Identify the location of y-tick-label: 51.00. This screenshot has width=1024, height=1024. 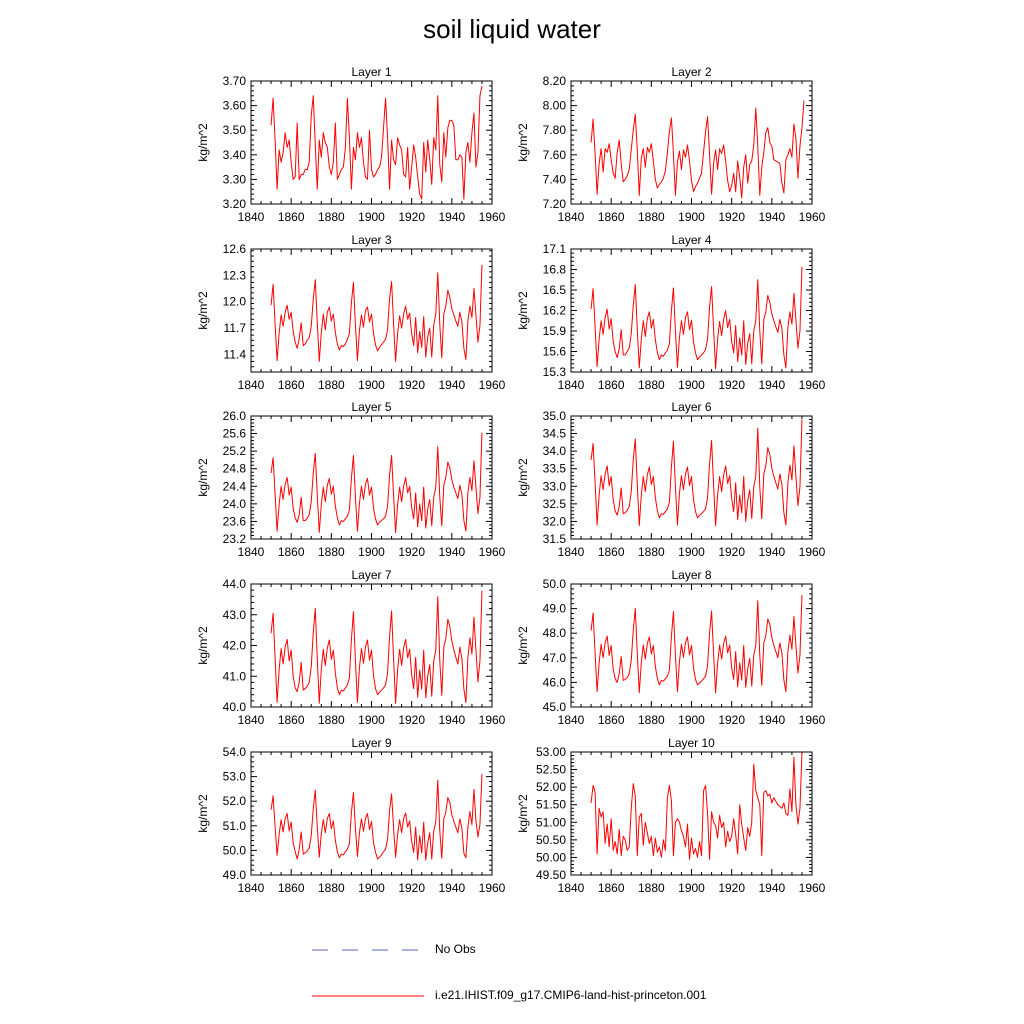
(551, 822).